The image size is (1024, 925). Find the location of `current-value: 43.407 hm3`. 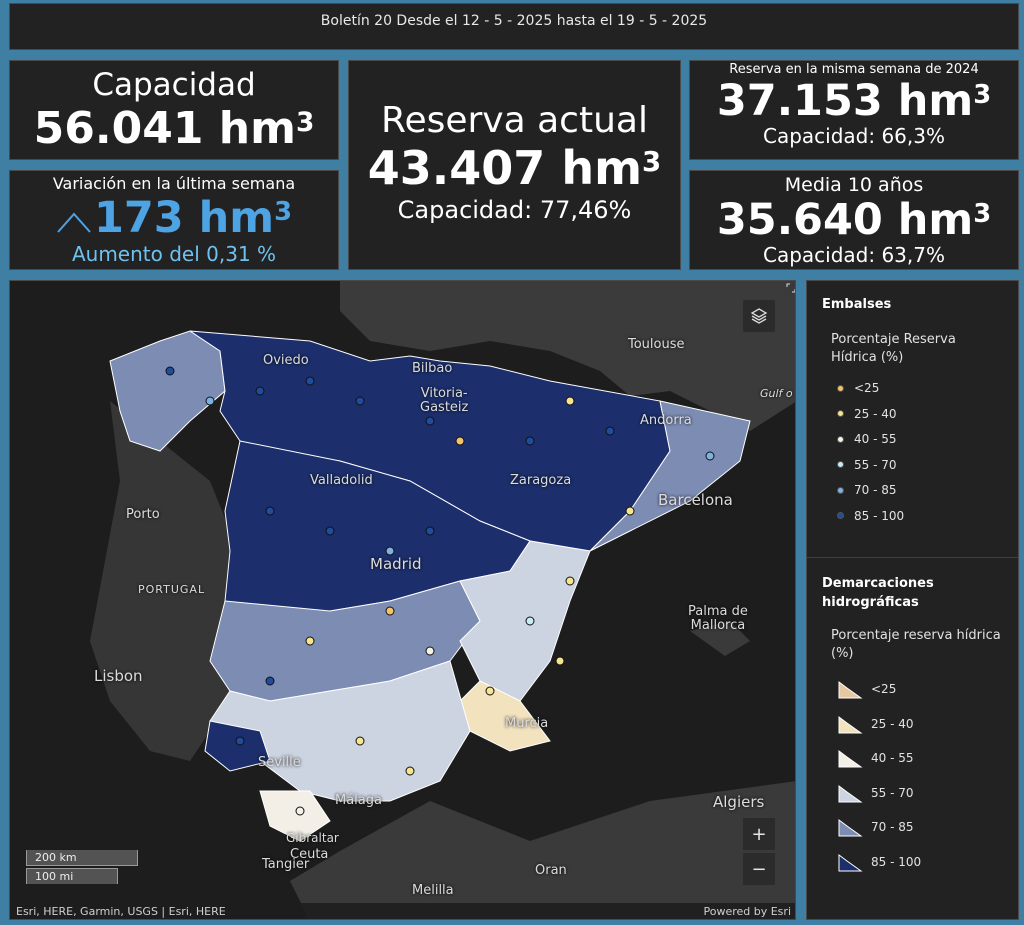

current-value: 43.407 hm3 is located at coordinates (514, 168).